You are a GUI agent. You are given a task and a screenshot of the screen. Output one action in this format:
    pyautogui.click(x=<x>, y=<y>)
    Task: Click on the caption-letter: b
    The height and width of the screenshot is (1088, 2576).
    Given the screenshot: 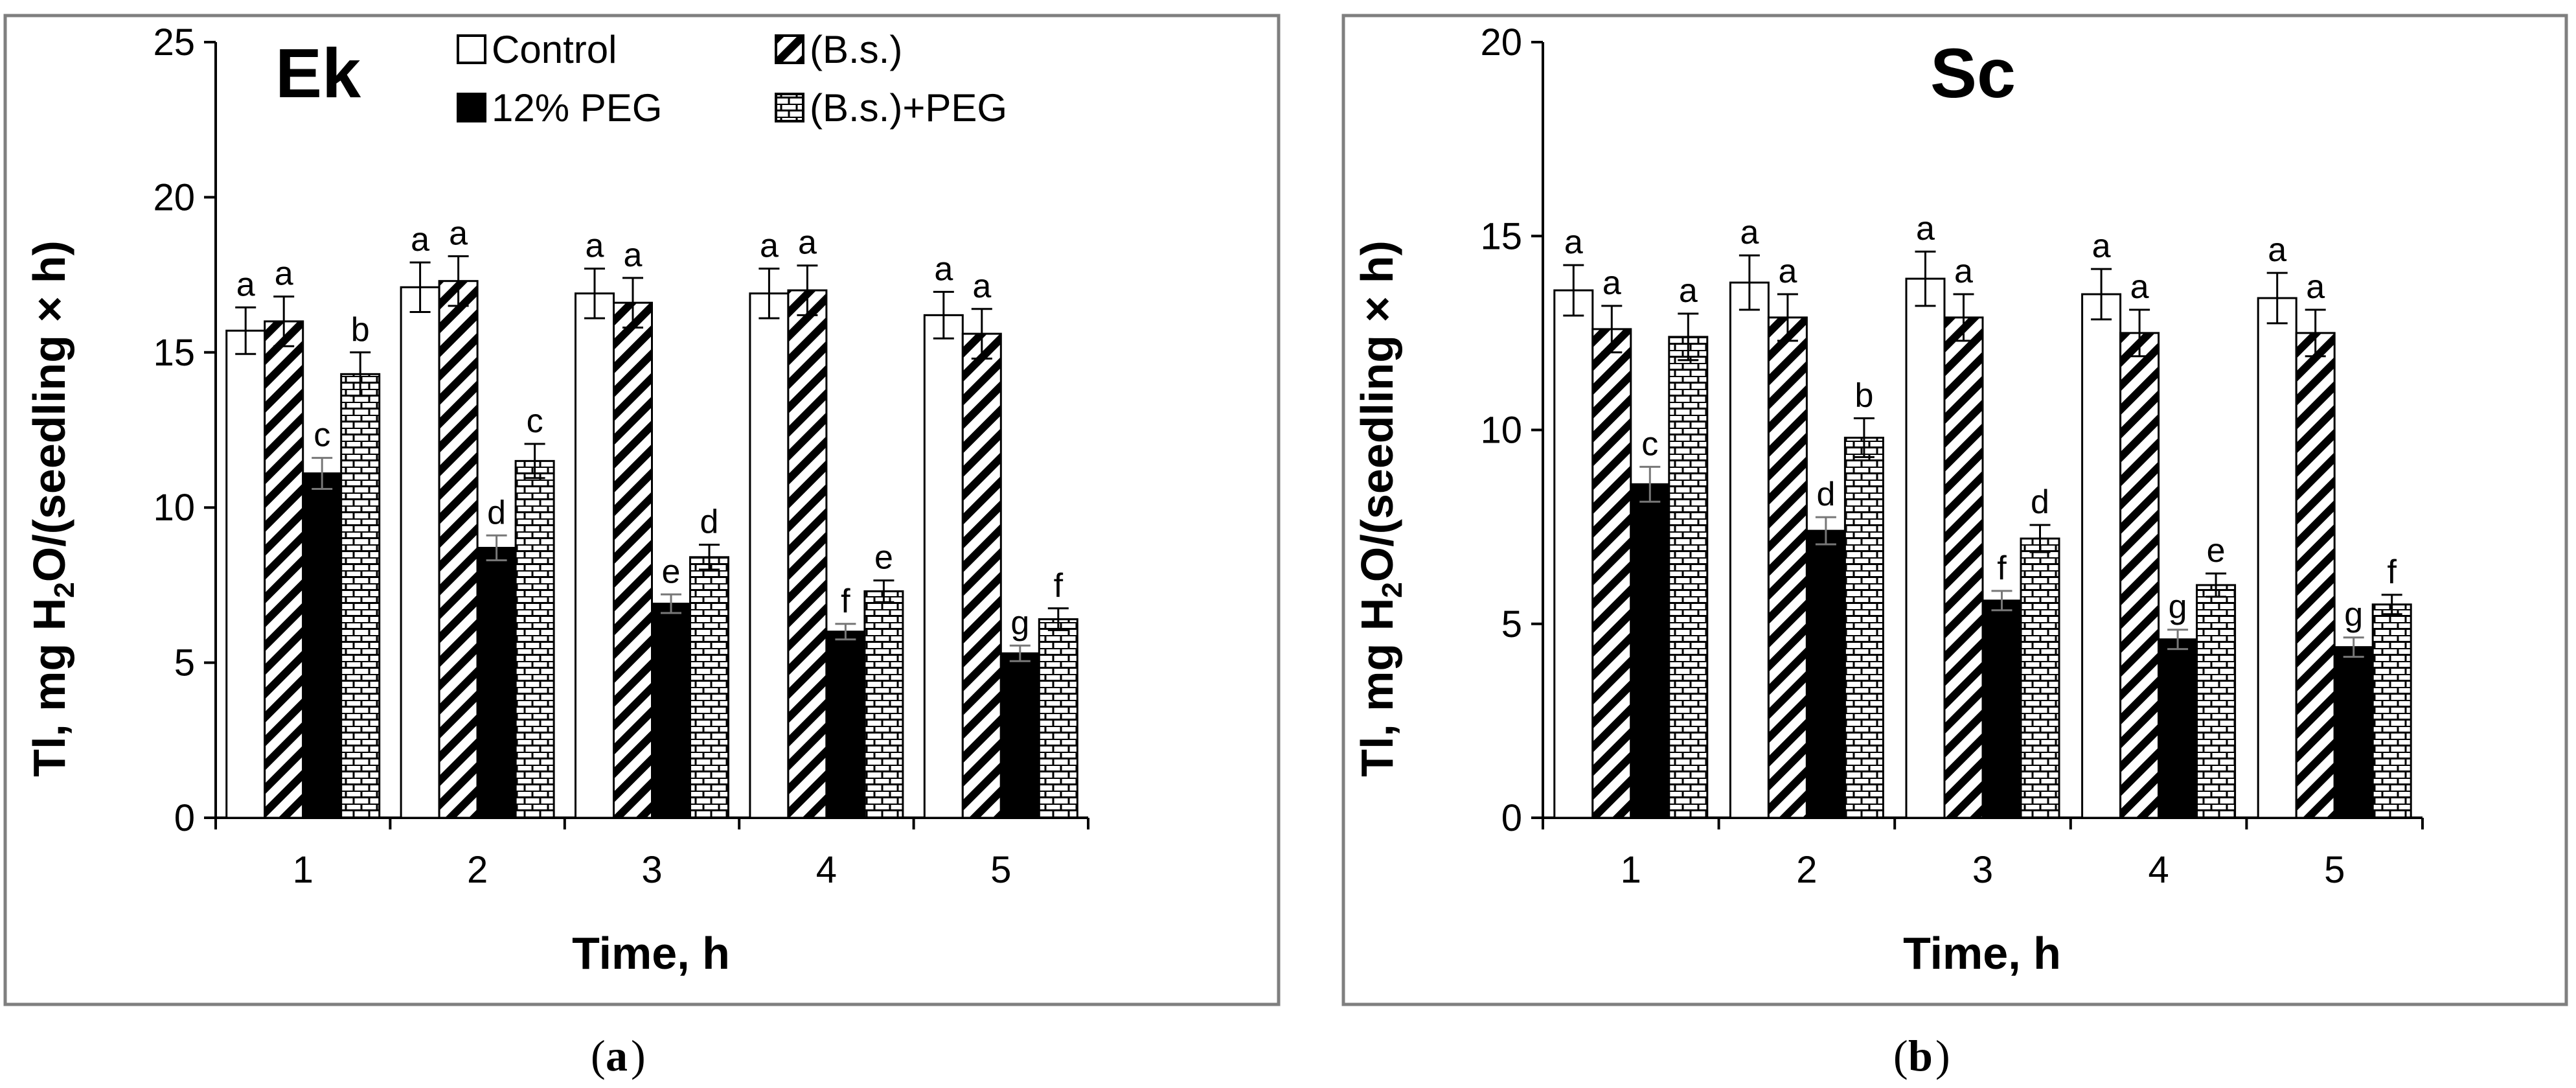 What is the action you would take?
    pyautogui.click(x=1920, y=1055)
    